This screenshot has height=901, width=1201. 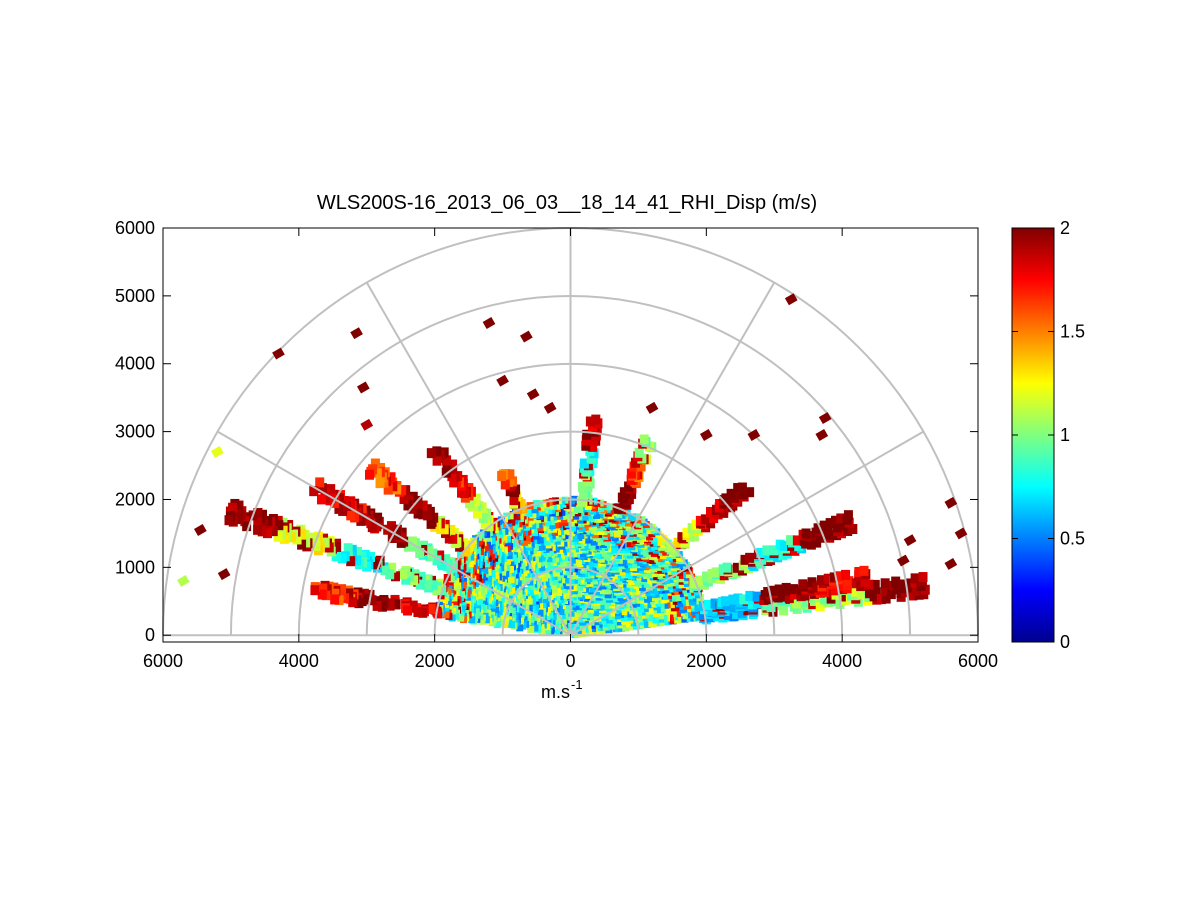 What do you see at coordinates (299, 661) in the screenshot?
I see `x-tick-label: 4000` at bounding box center [299, 661].